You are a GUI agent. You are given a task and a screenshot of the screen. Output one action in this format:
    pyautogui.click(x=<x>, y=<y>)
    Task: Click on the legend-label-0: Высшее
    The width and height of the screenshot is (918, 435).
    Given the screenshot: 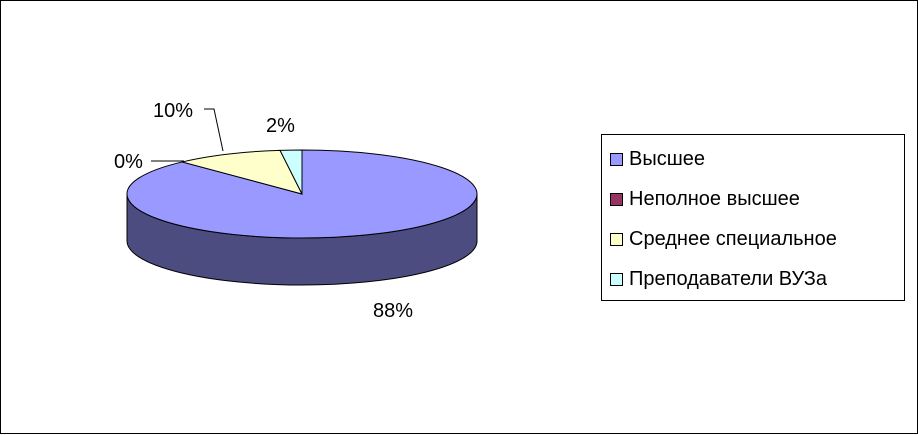 What is the action you would take?
    pyautogui.click(x=667, y=158)
    